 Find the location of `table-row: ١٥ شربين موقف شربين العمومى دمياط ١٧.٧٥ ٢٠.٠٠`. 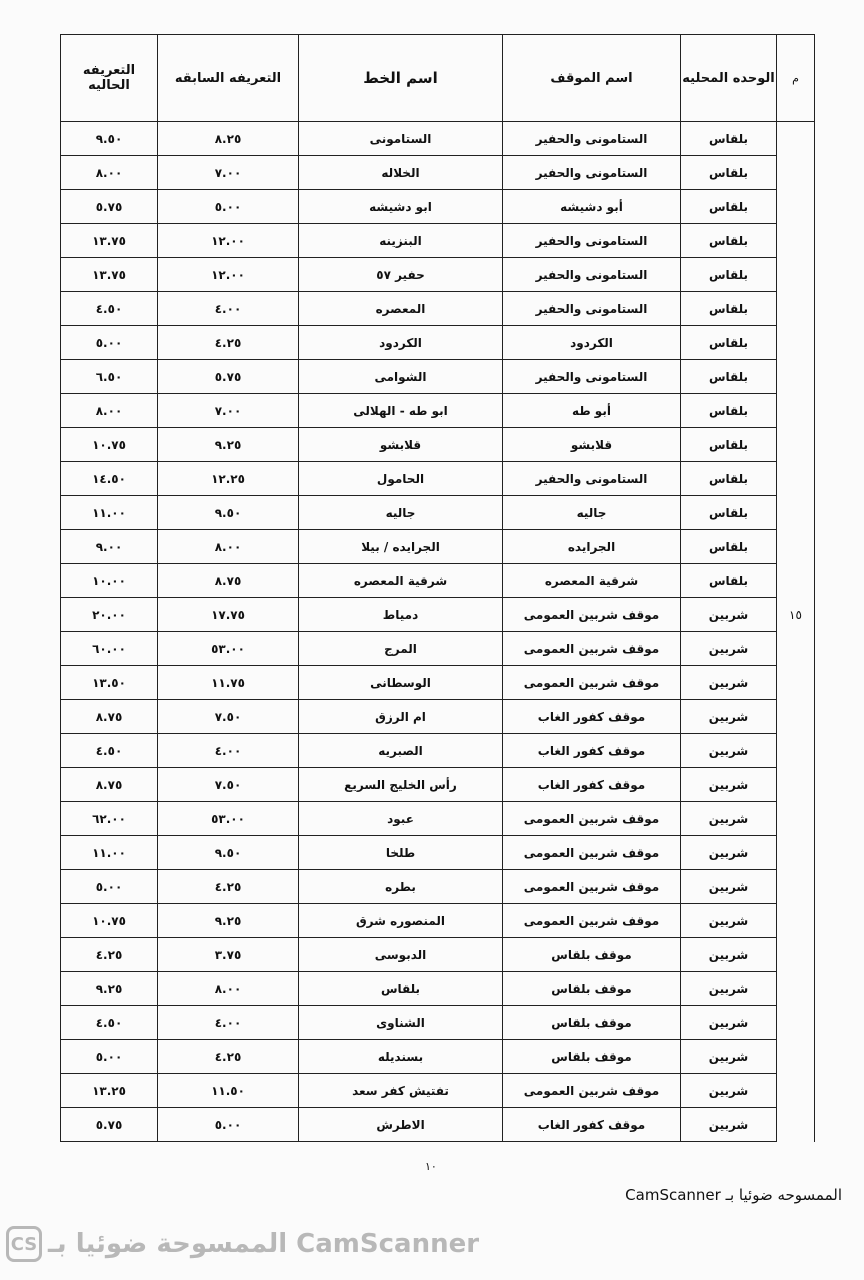

table-row: ١٥ شربين موقف شربين العمومى دمياط ١٧.٧٥ ٢٠.٠٠ is located at coordinates (437, 614).